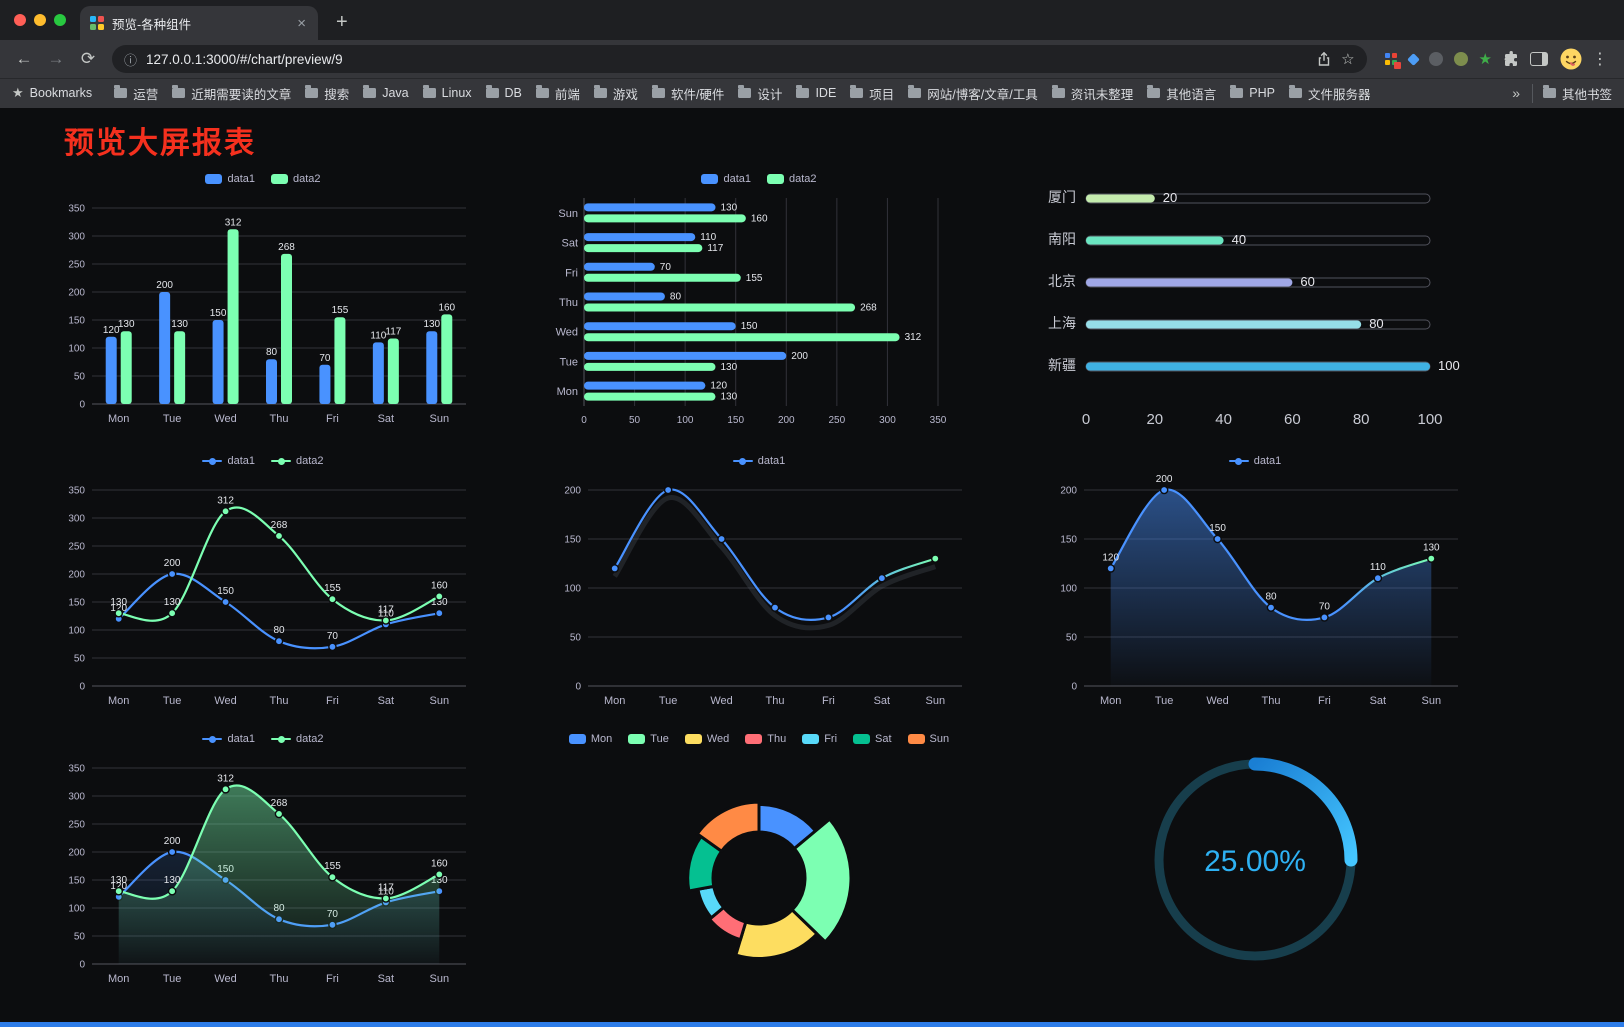 The height and width of the screenshot is (1027, 1624). I want to click on legend-item: Thu, so click(765, 739).